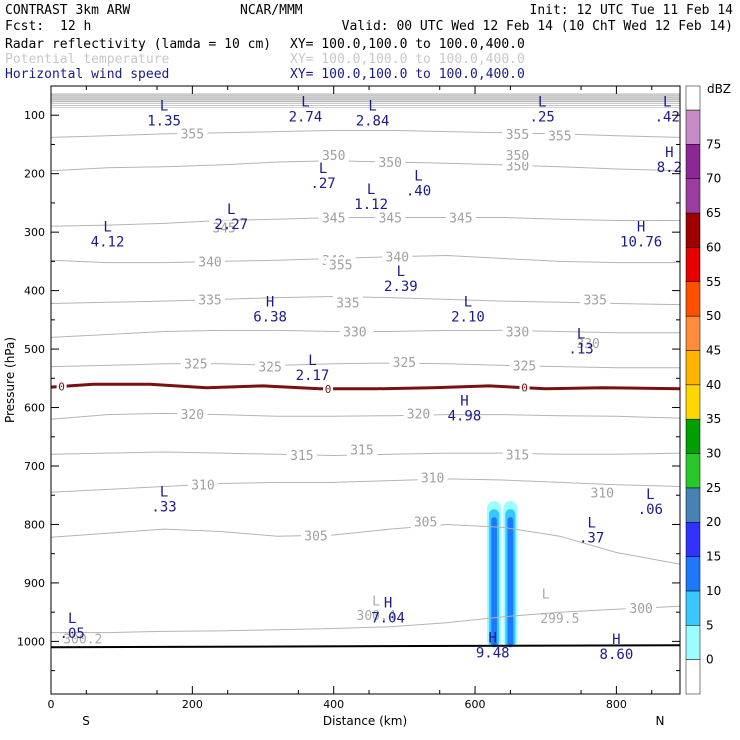 Image resolution: width=740 pixels, height=740 pixels. What do you see at coordinates (465, 409) in the screenshot?
I see `wind-extremum-H: H4.98` at bounding box center [465, 409].